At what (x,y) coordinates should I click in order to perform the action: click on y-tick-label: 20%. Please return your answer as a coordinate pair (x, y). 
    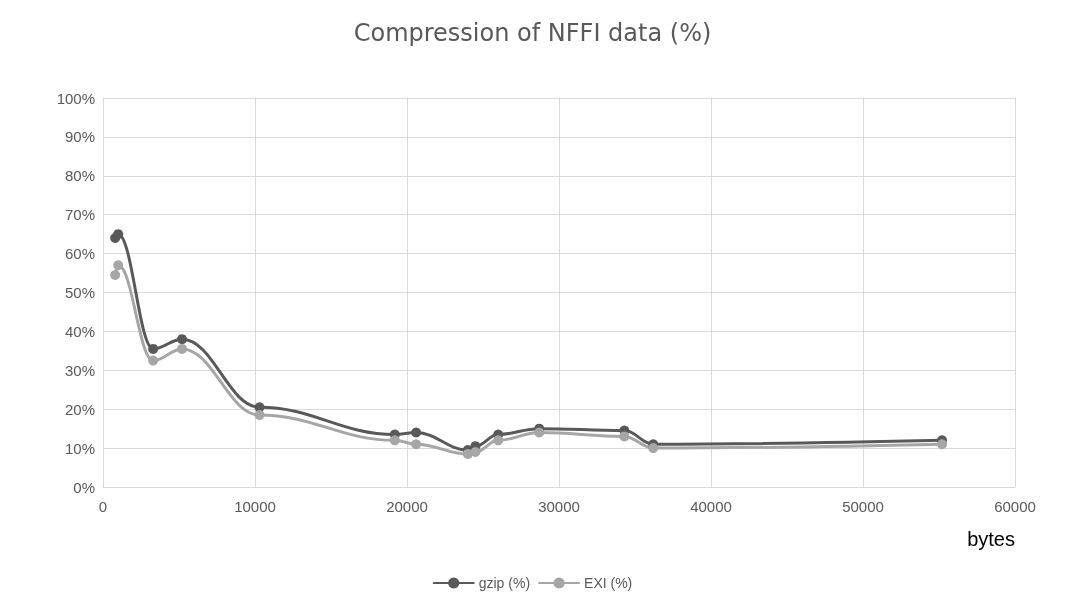
    Looking at the image, I should click on (79, 409).